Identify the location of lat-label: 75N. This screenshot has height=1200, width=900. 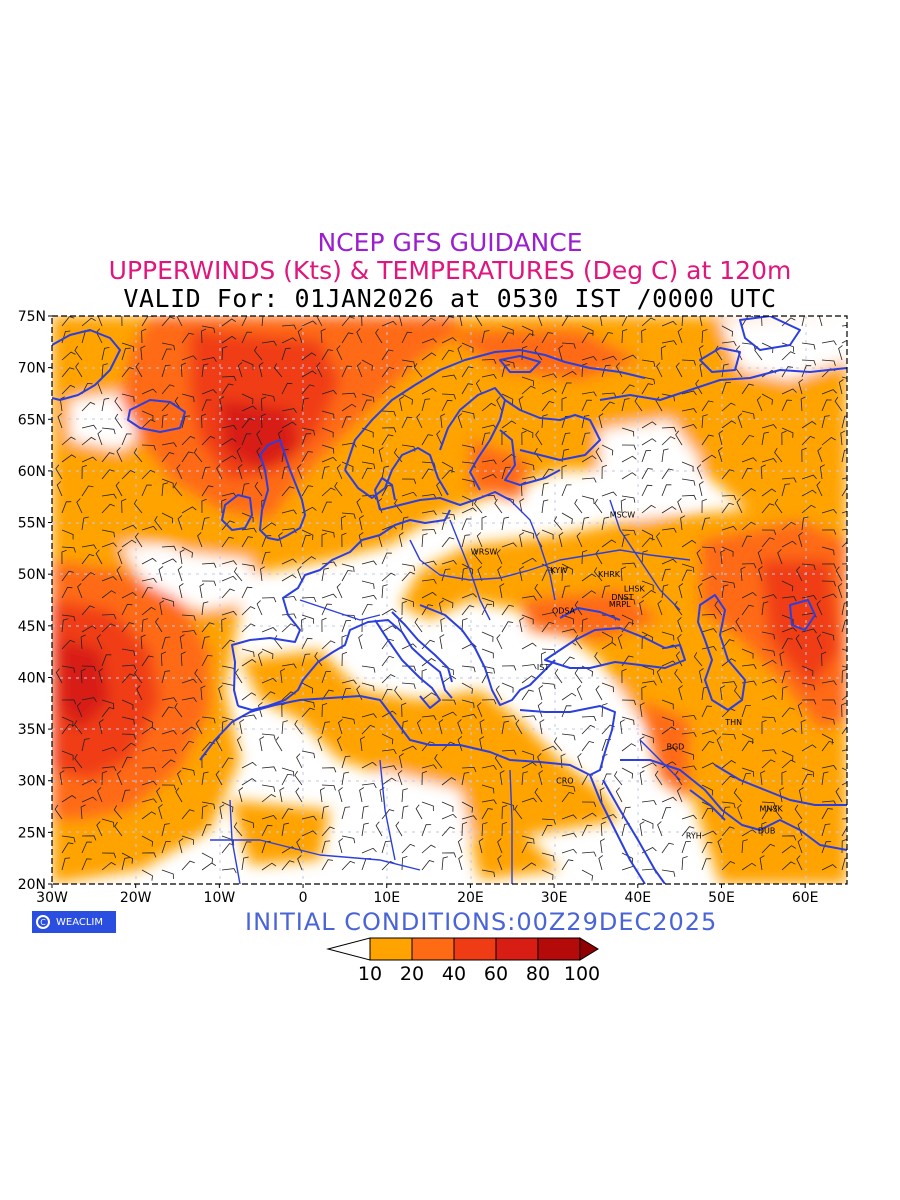
(32, 317).